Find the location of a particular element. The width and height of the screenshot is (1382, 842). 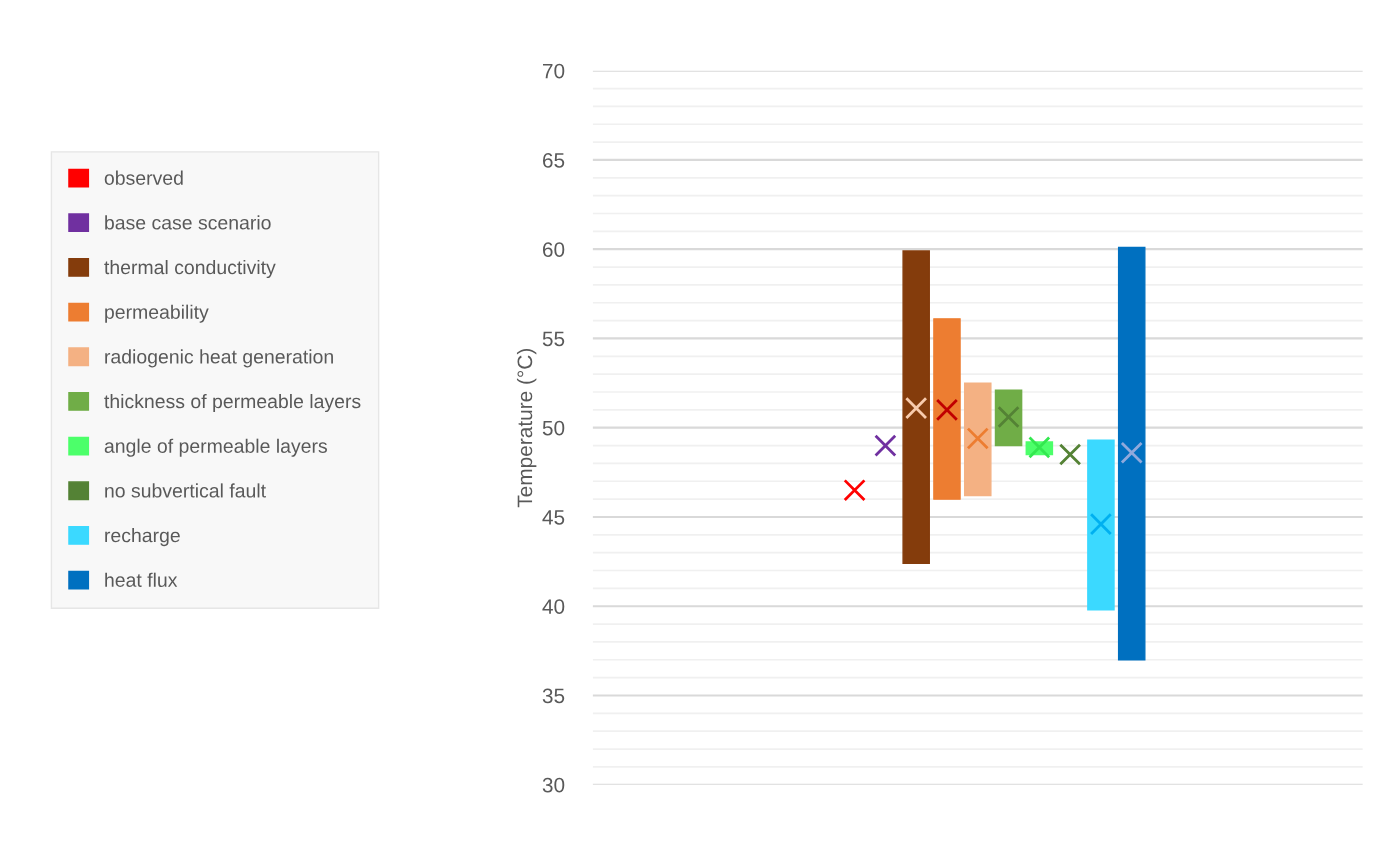

y-tick-label: 60 is located at coordinates (553, 249).